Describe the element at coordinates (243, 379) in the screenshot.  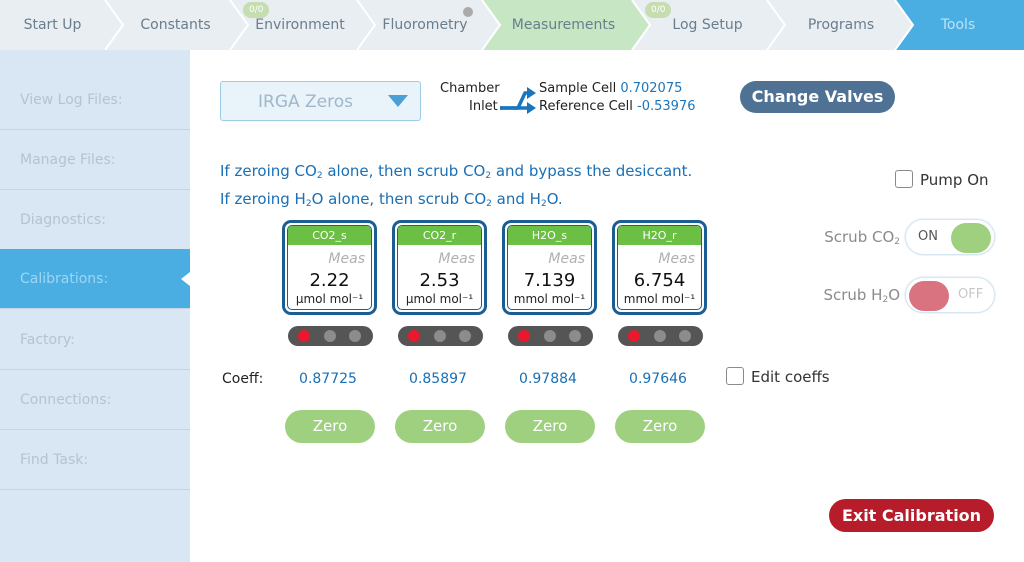
I see `coeff-label: Coeff:` at that location.